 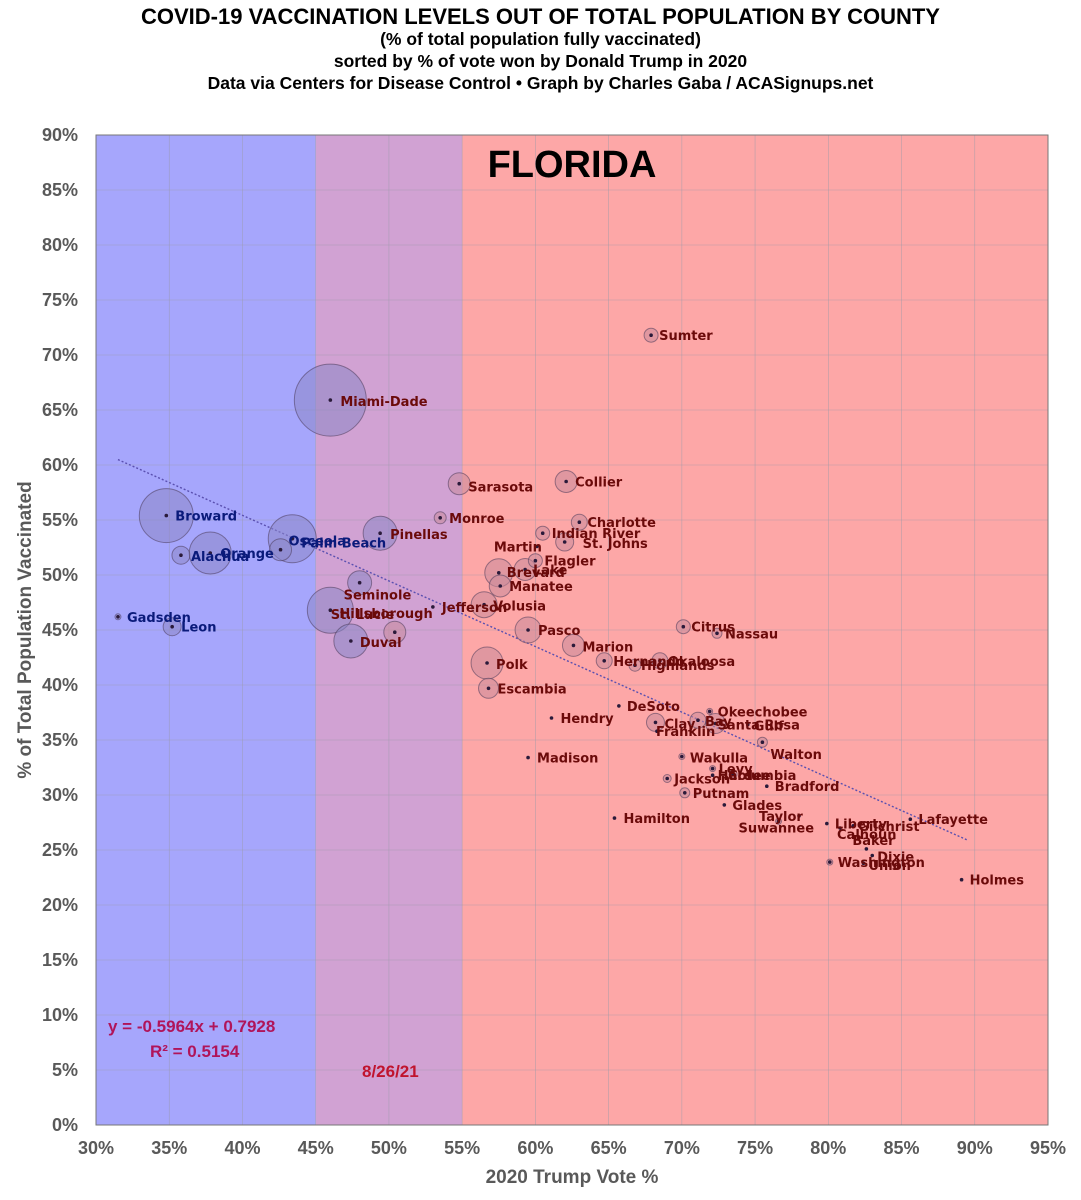 What do you see at coordinates (542, 533) in the screenshot?
I see `point-indian-river` at bounding box center [542, 533].